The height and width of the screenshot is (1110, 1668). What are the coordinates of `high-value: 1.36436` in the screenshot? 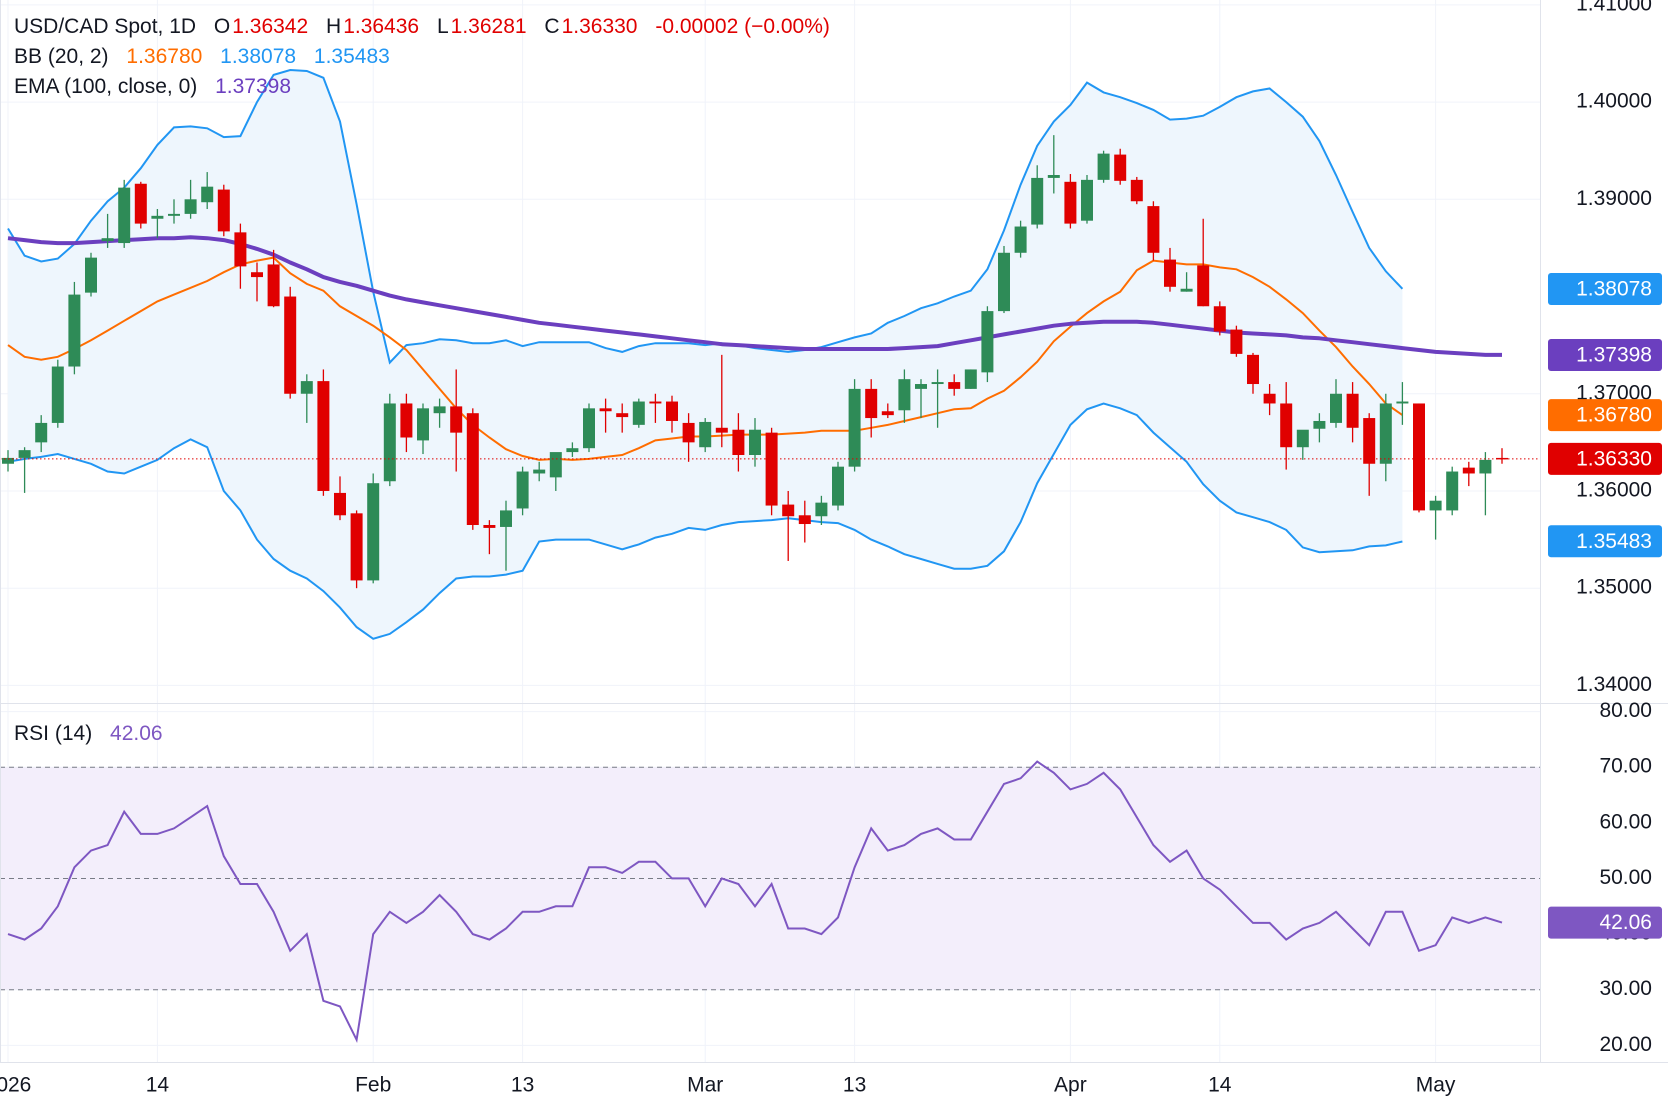 It's located at (381, 26).